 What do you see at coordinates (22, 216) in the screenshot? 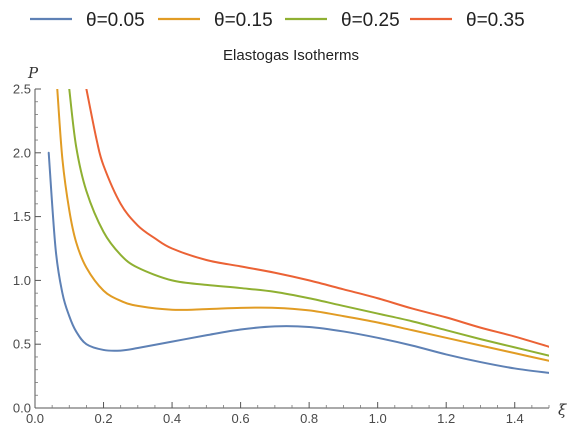
I see `y-tick-label: 1.5` at bounding box center [22, 216].